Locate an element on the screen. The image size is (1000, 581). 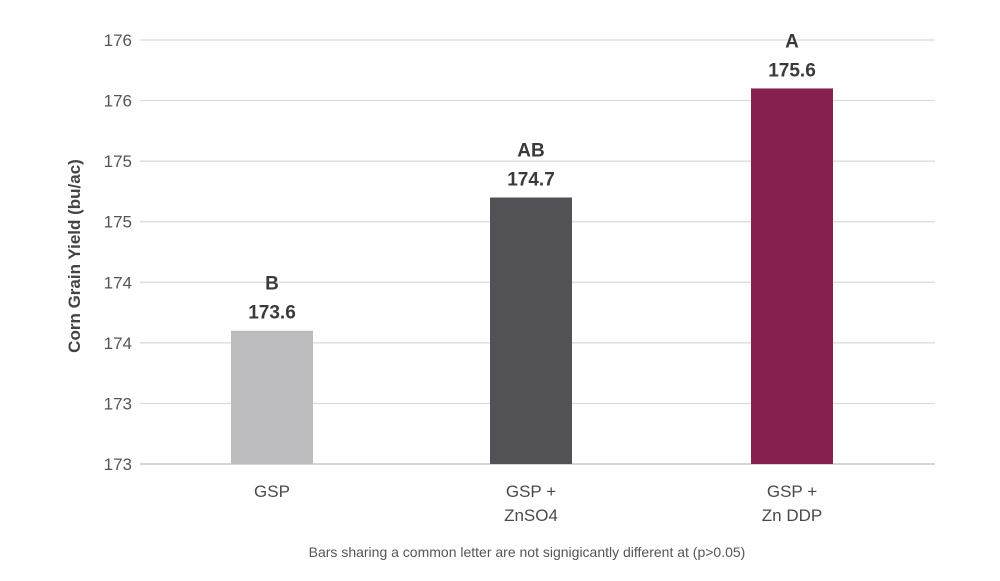
bar-value-label: 174.7 is located at coordinates (531, 179).